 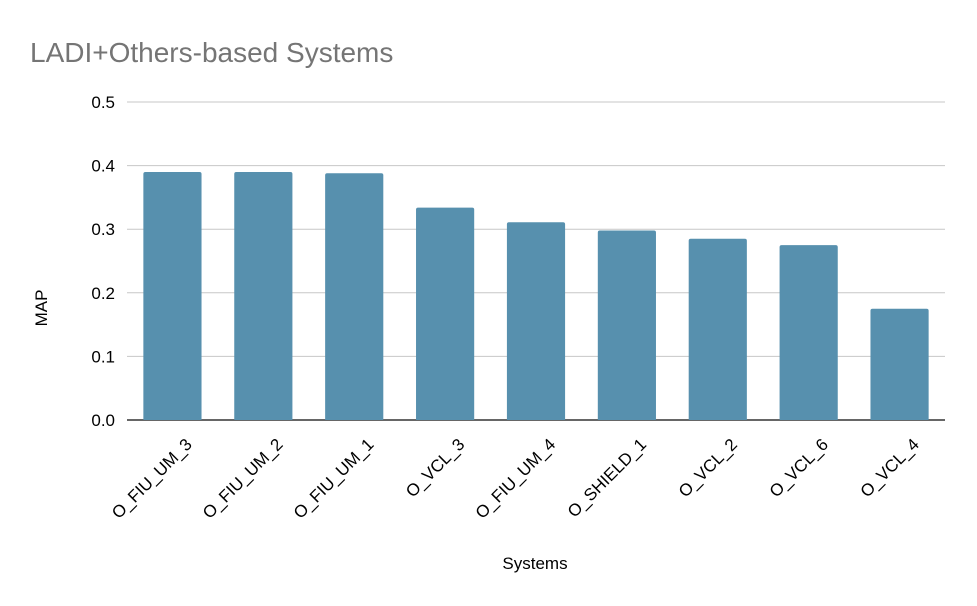 I want to click on x-tick-label: O_VCL_2, so click(x=708, y=468).